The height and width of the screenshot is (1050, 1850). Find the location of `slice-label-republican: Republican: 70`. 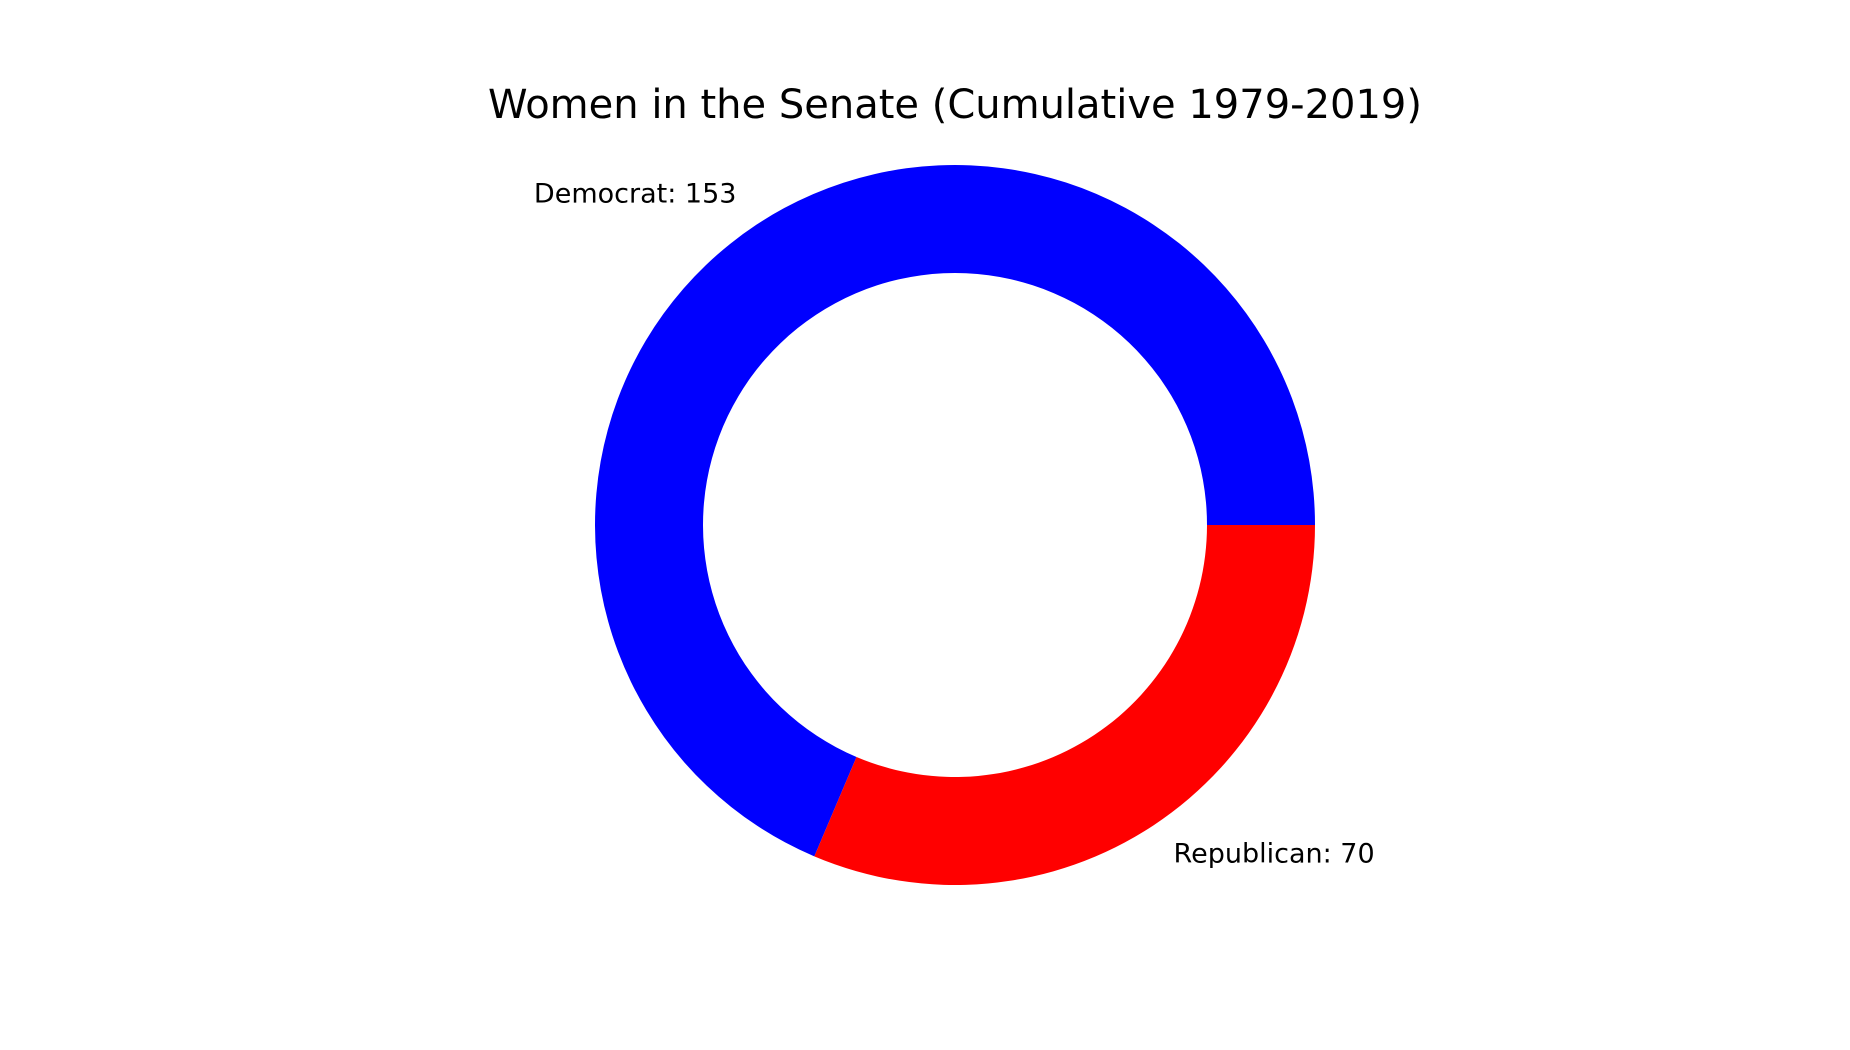

slice-label-republican: Republican: 70 is located at coordinates (1274, 854).